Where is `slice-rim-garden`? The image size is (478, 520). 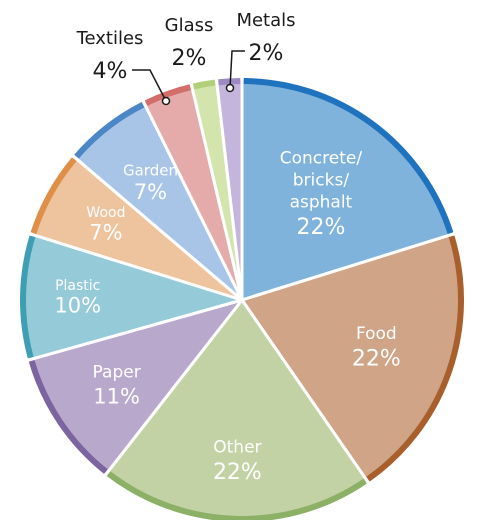
slice-rim-garden is located at coordinates (109, 130).